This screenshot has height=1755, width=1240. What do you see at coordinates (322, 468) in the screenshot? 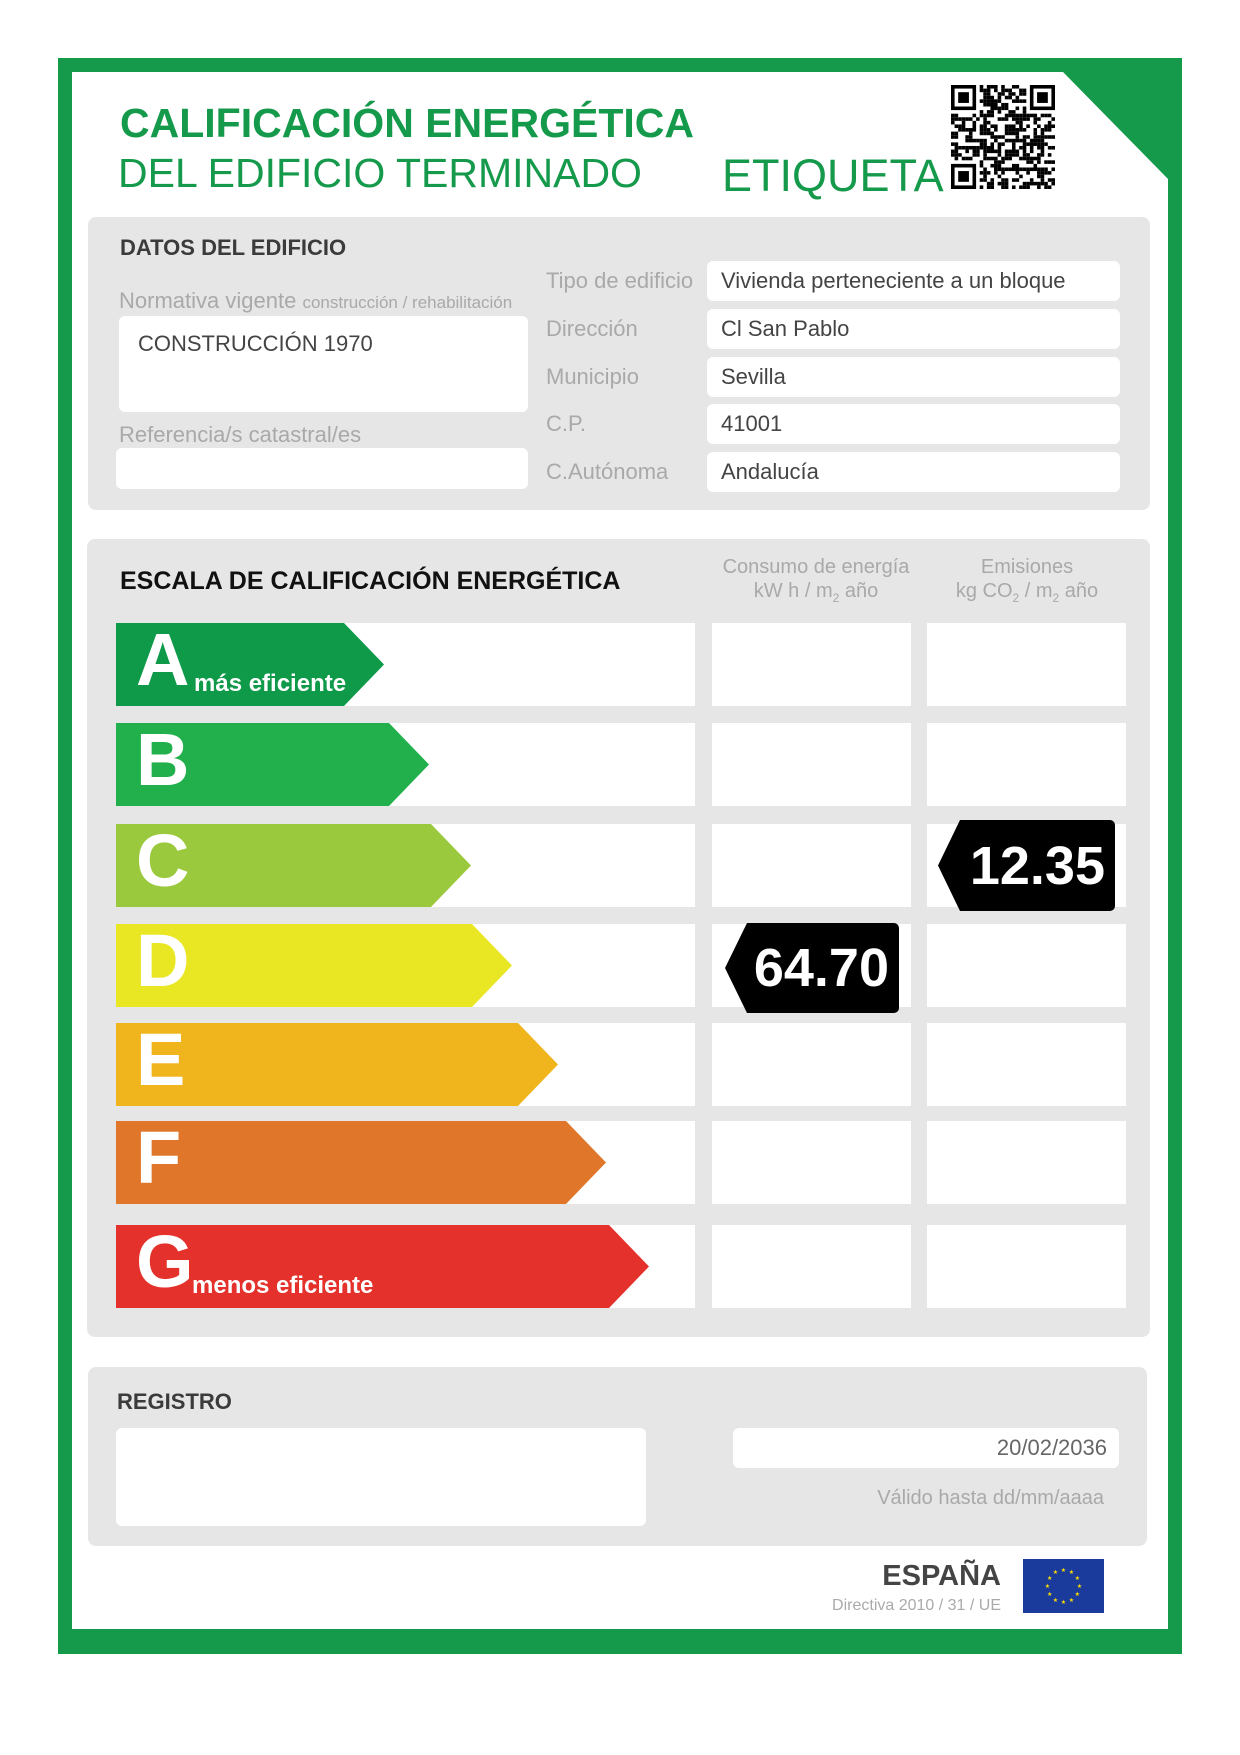
I see `referencia-box` at bounding box center [322, 468].